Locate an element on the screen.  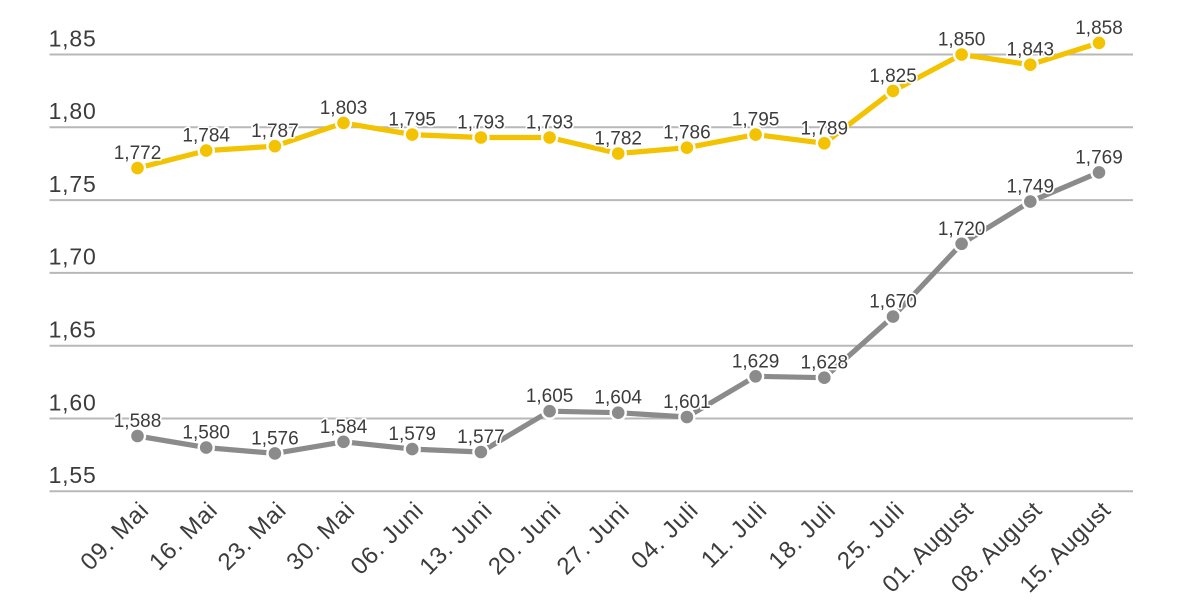
svg-text: 1,670 is located at coordinates (893, 302).